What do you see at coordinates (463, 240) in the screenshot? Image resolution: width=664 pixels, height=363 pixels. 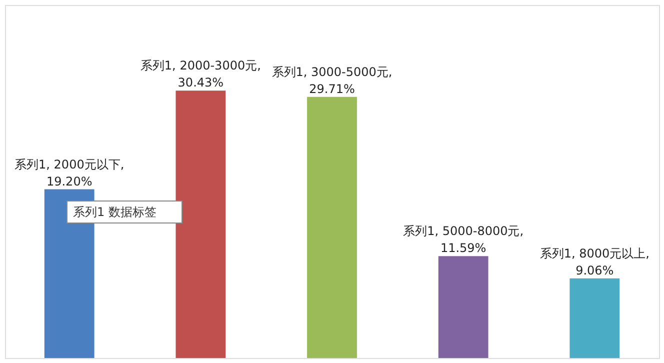 I see `data-label: 系列1, 5000-8000元, 11.59%` at bounding box center [463, 240].